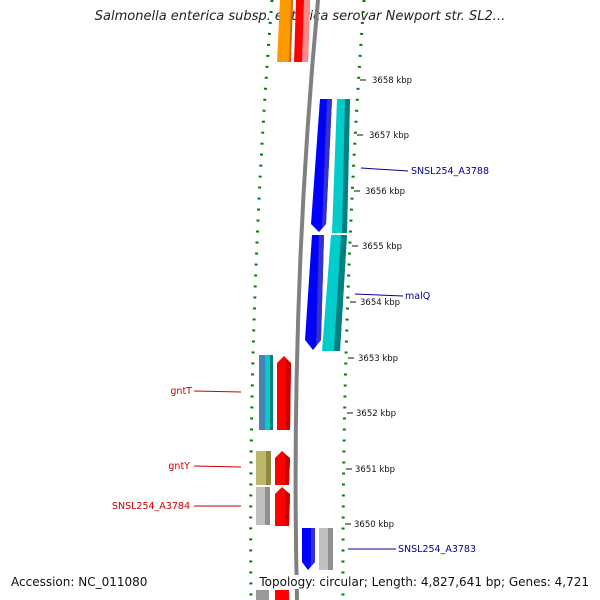 The image size is (600, 600). What do you see at coordinates (380, 303) in the screenshot?
I see `scale-label-3654: 3654 kbp` at bounding box center [380, 303].